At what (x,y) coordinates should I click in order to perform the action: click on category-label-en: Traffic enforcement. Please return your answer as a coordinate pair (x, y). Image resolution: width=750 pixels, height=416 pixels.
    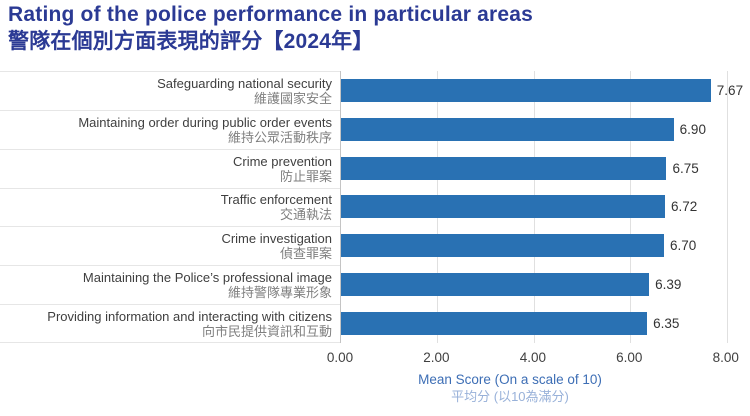
    Looking at the image, I should click on (276, 200).